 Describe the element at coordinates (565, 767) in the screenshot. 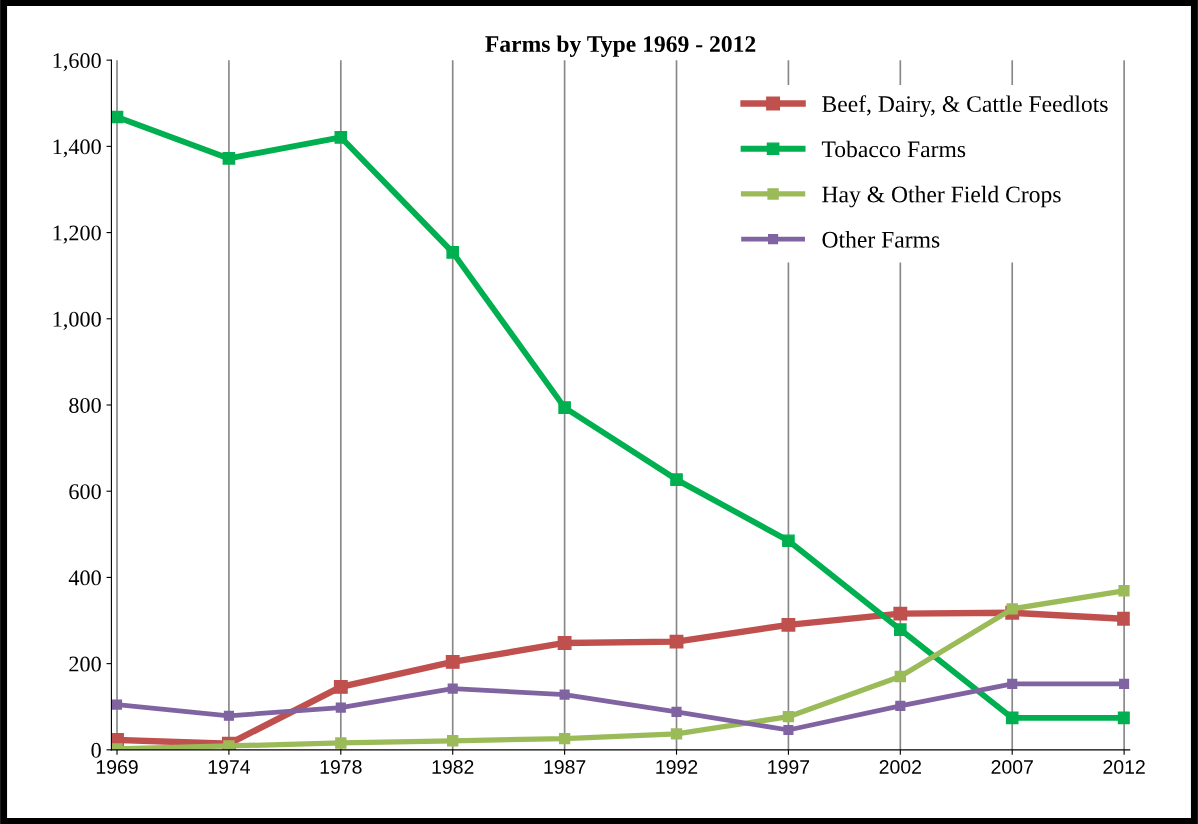

I see `x-tick-label: 1987` at that location.